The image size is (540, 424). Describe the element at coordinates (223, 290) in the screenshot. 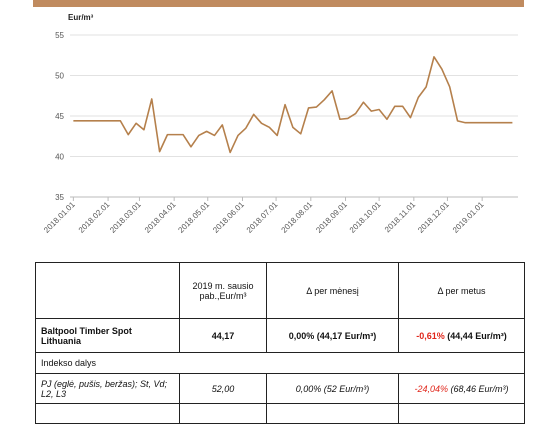

I see `header-cell: 2019 m. sausio pab.,Eur/m³` at that location.